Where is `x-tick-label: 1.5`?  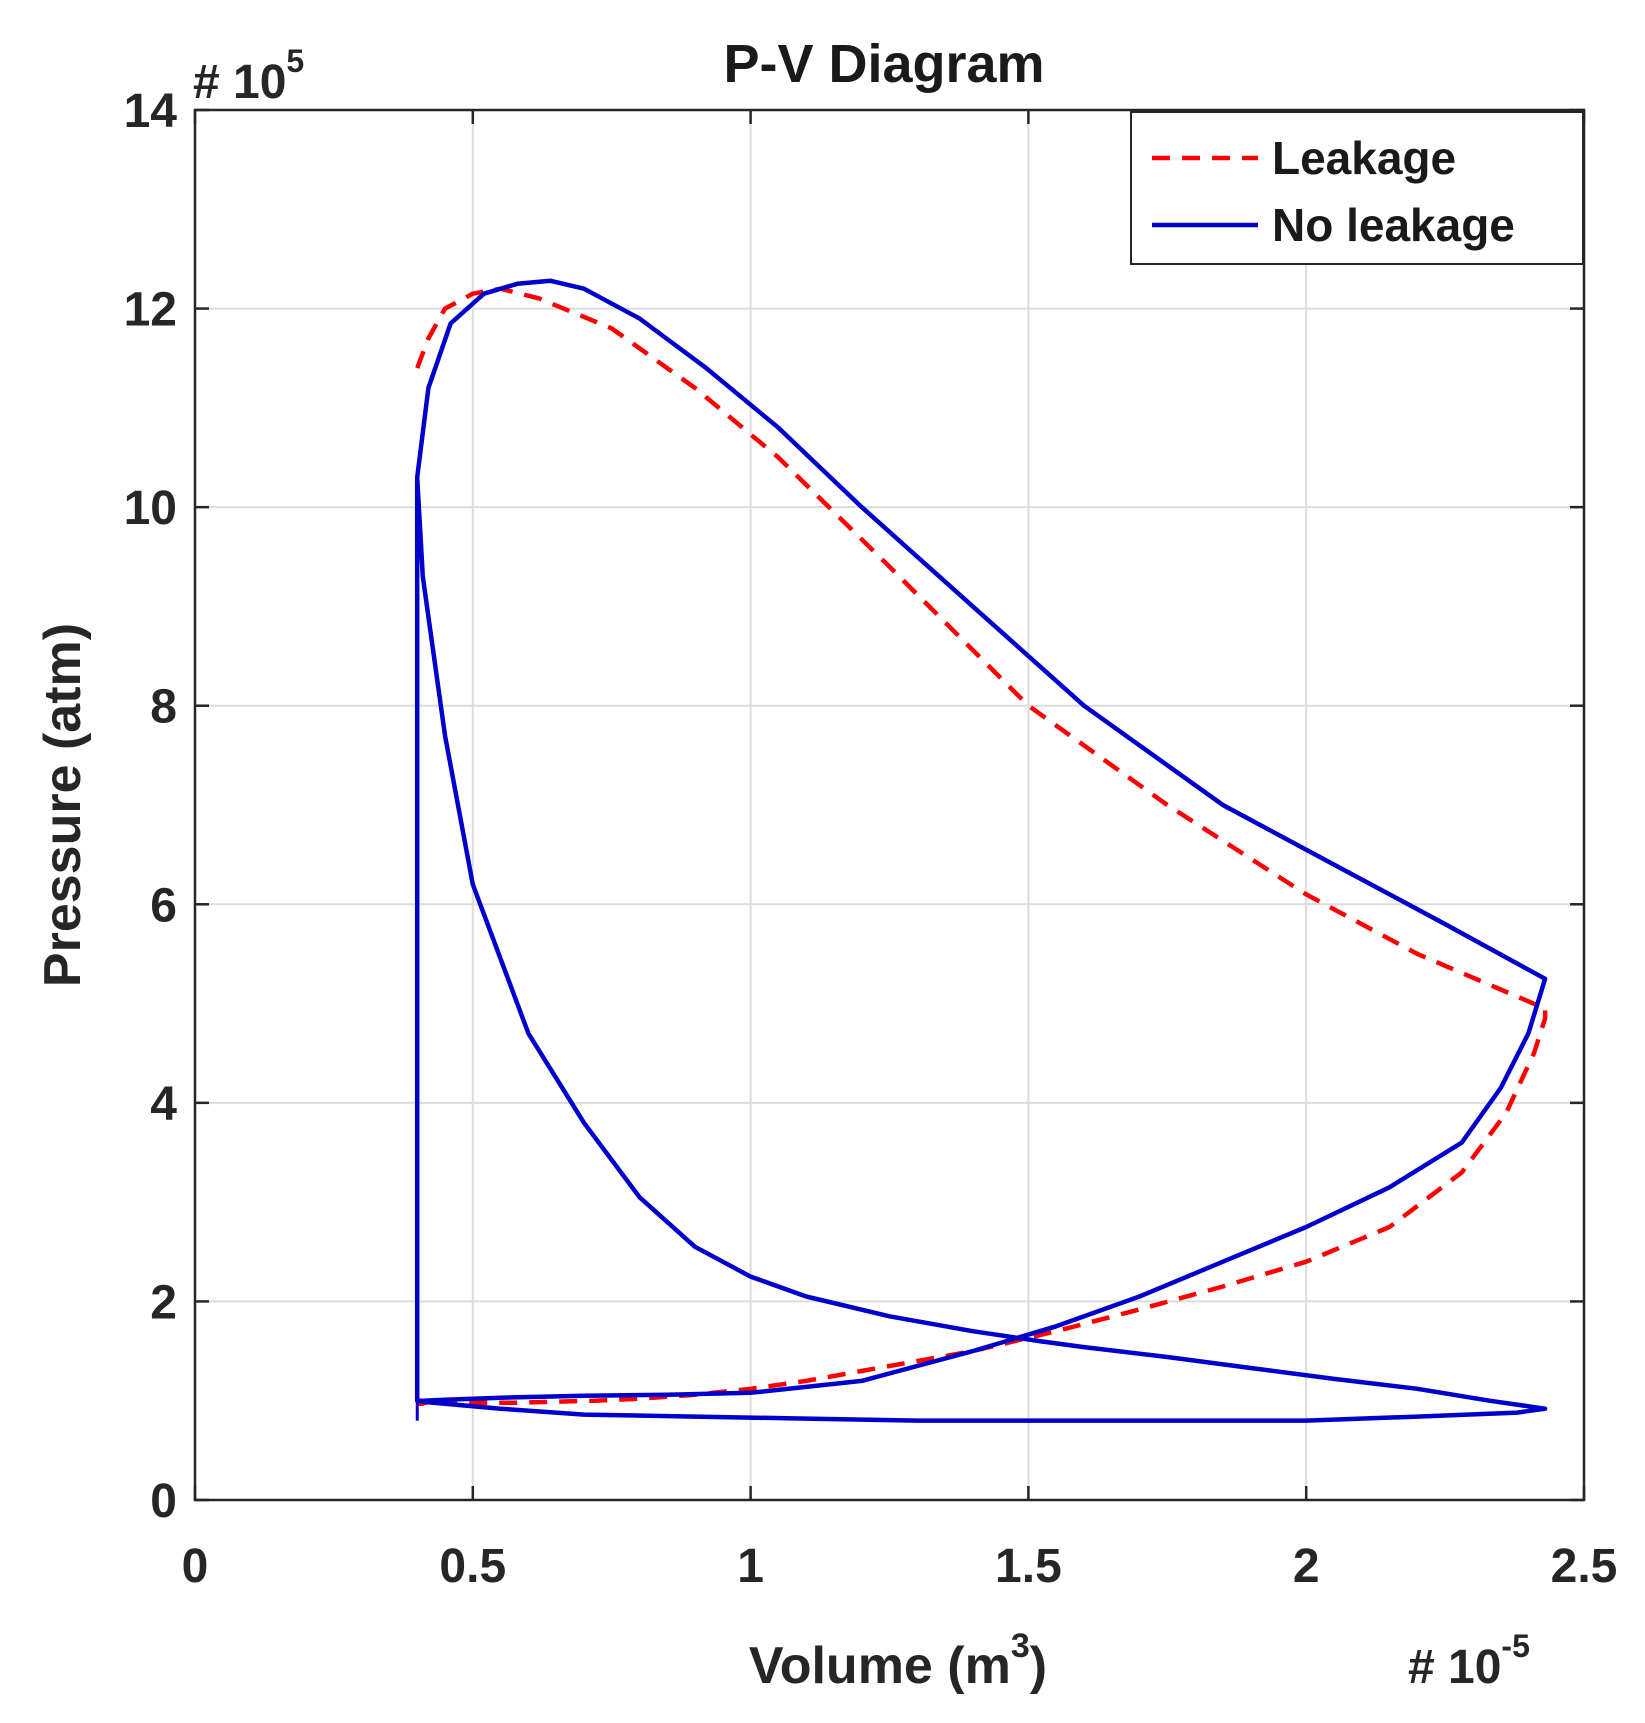 x-tick-label: 1.5 is located at coordinates (1028, 1566).